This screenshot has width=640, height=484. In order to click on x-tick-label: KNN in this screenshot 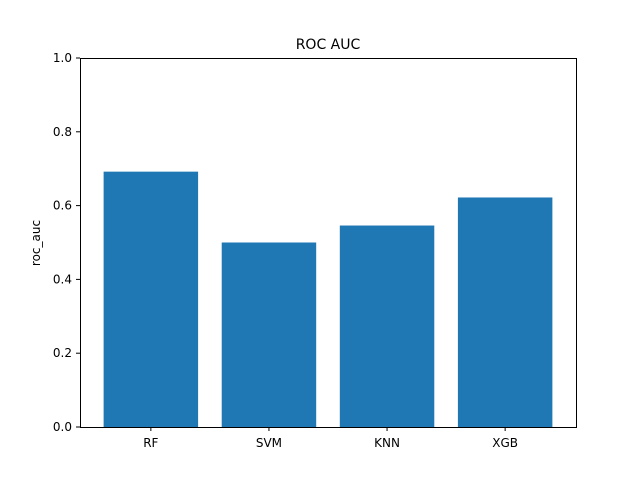, I will do `click(387, 443)`.